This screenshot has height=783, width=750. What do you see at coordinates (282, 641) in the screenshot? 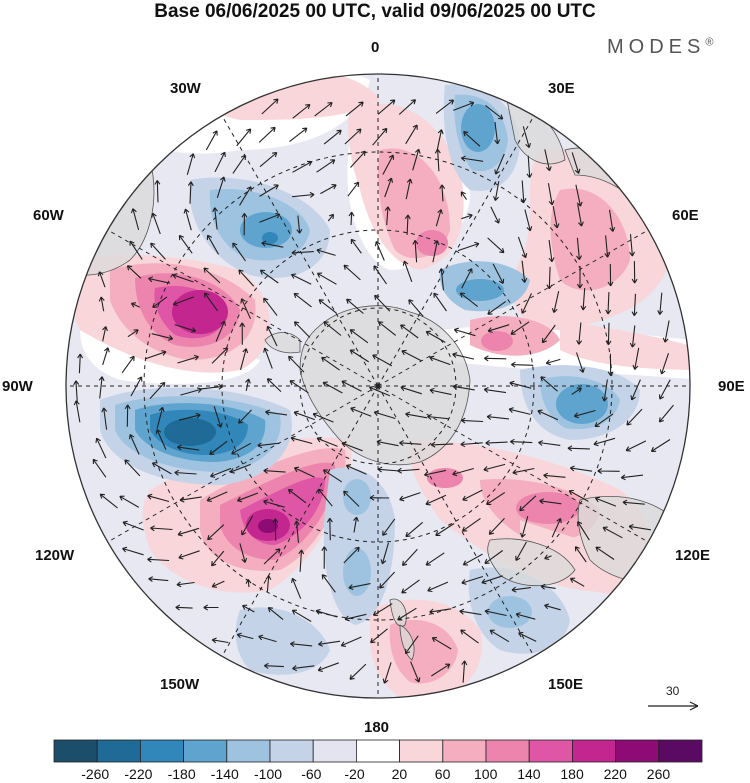
I see `negative-anomaly-region` at bounding box center [282, 641].